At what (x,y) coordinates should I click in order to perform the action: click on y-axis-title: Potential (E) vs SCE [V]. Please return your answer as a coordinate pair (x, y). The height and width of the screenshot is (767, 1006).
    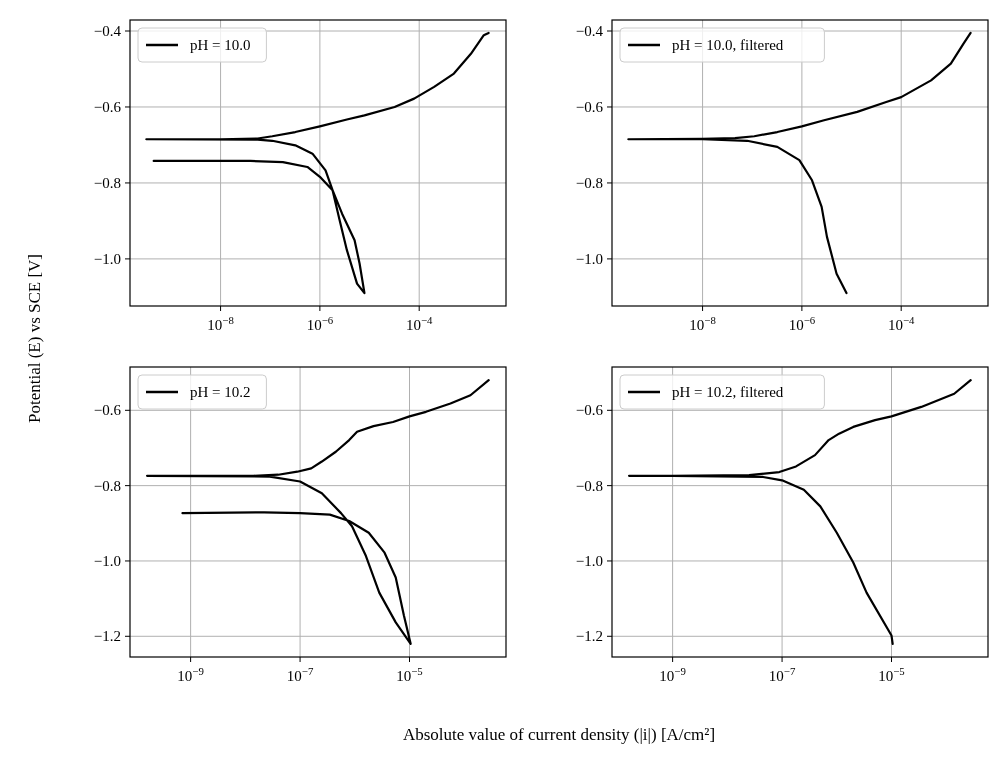
    Looking at the image, I should click on (34, 338).